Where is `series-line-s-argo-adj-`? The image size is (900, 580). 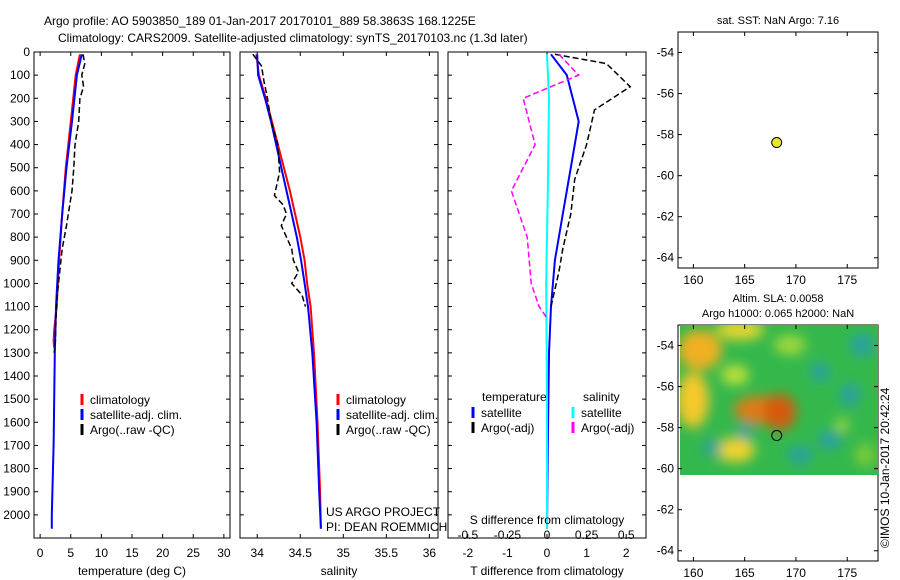
series-line-s-argo-adj- is located at coordinates (545, 186).